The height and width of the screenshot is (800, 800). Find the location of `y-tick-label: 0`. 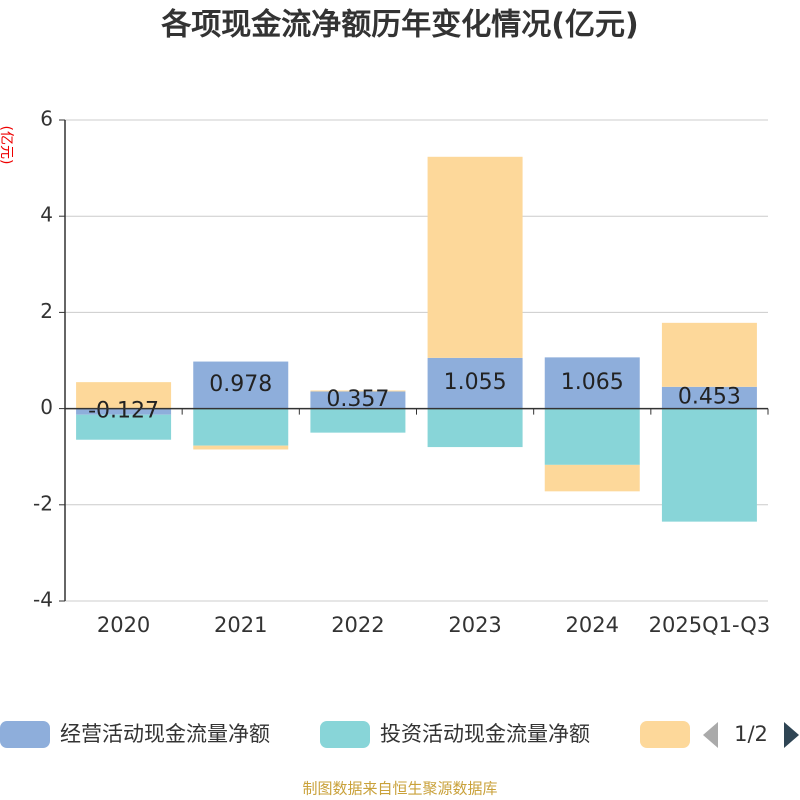

y-tick-label: 0 is located at coordinates (46, 407).